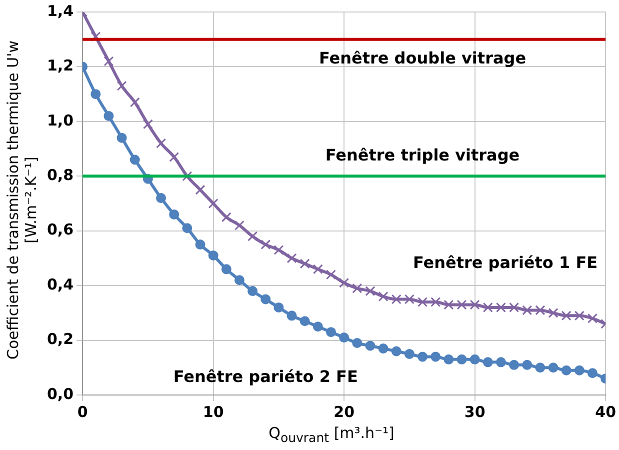 Image resolution: width=619 pixels, height=450 pixels. What do you see at coordinates (265, 376) in the screenshot?
I see `series-label: Fenêtre pariéto 2 FE` at bounding box center [265, 376].